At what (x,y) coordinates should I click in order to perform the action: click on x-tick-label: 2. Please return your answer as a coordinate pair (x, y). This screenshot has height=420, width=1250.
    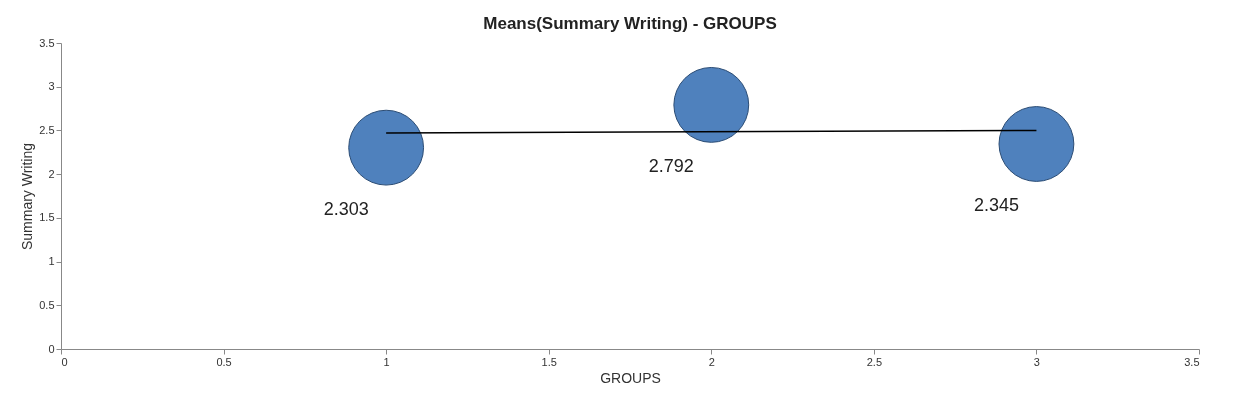
    Looking at the image, I should click on (711, 361).